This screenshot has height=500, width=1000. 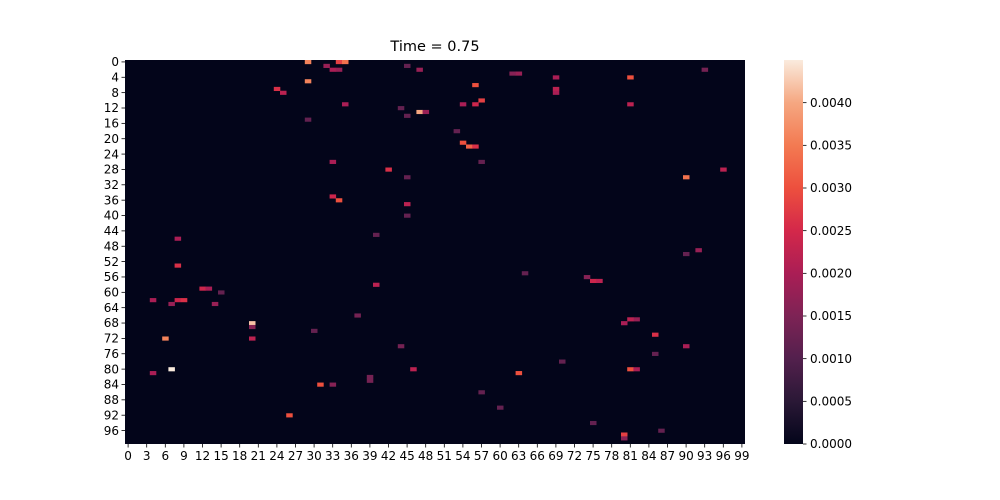 What do you see at coordinates (111, 431) in the screenshot?
I see `y-tick-label: 96` at bounding box center [111, 431].